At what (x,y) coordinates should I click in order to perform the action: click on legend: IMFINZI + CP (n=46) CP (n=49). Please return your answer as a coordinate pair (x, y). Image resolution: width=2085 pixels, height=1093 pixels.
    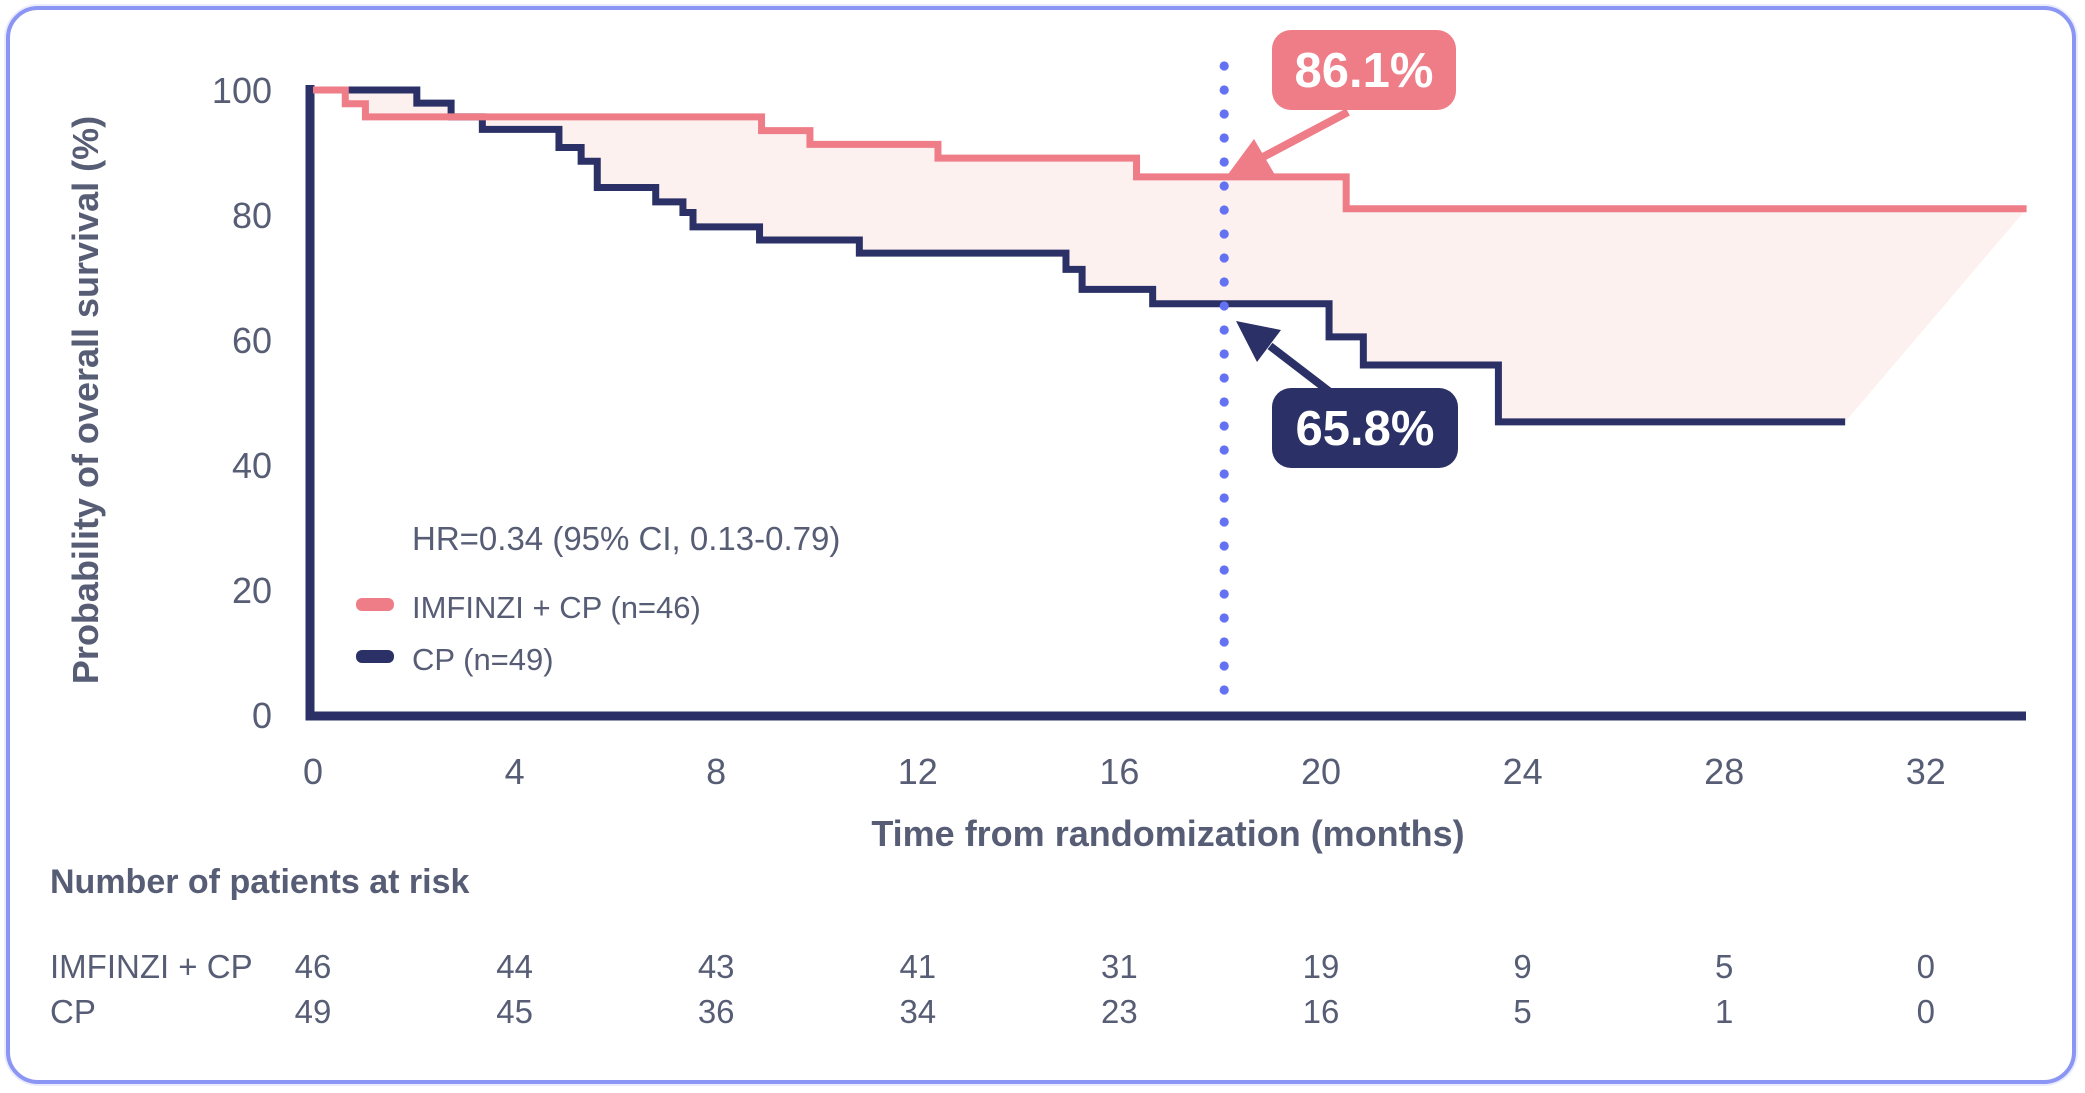
    Looking at the image, I should click on (528, 633).